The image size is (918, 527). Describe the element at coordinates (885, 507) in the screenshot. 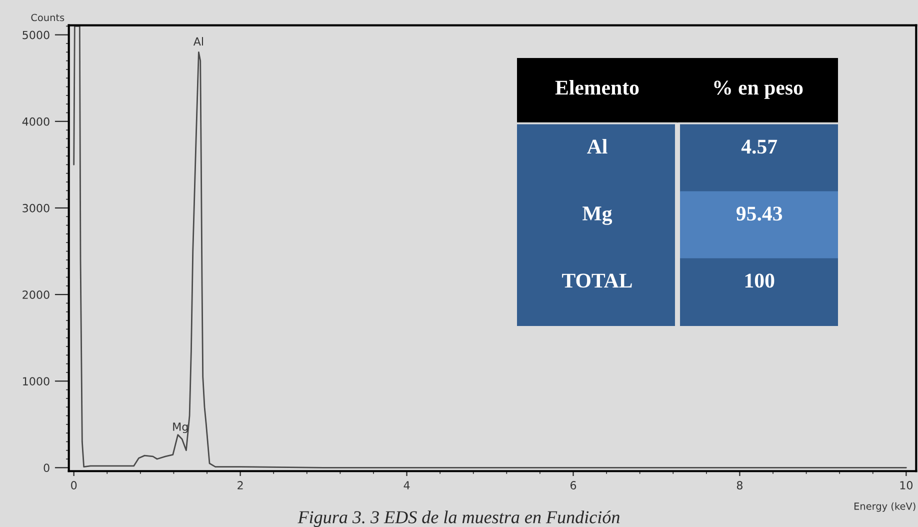

I see `x-axis-title: Energy (keV)` at that location.